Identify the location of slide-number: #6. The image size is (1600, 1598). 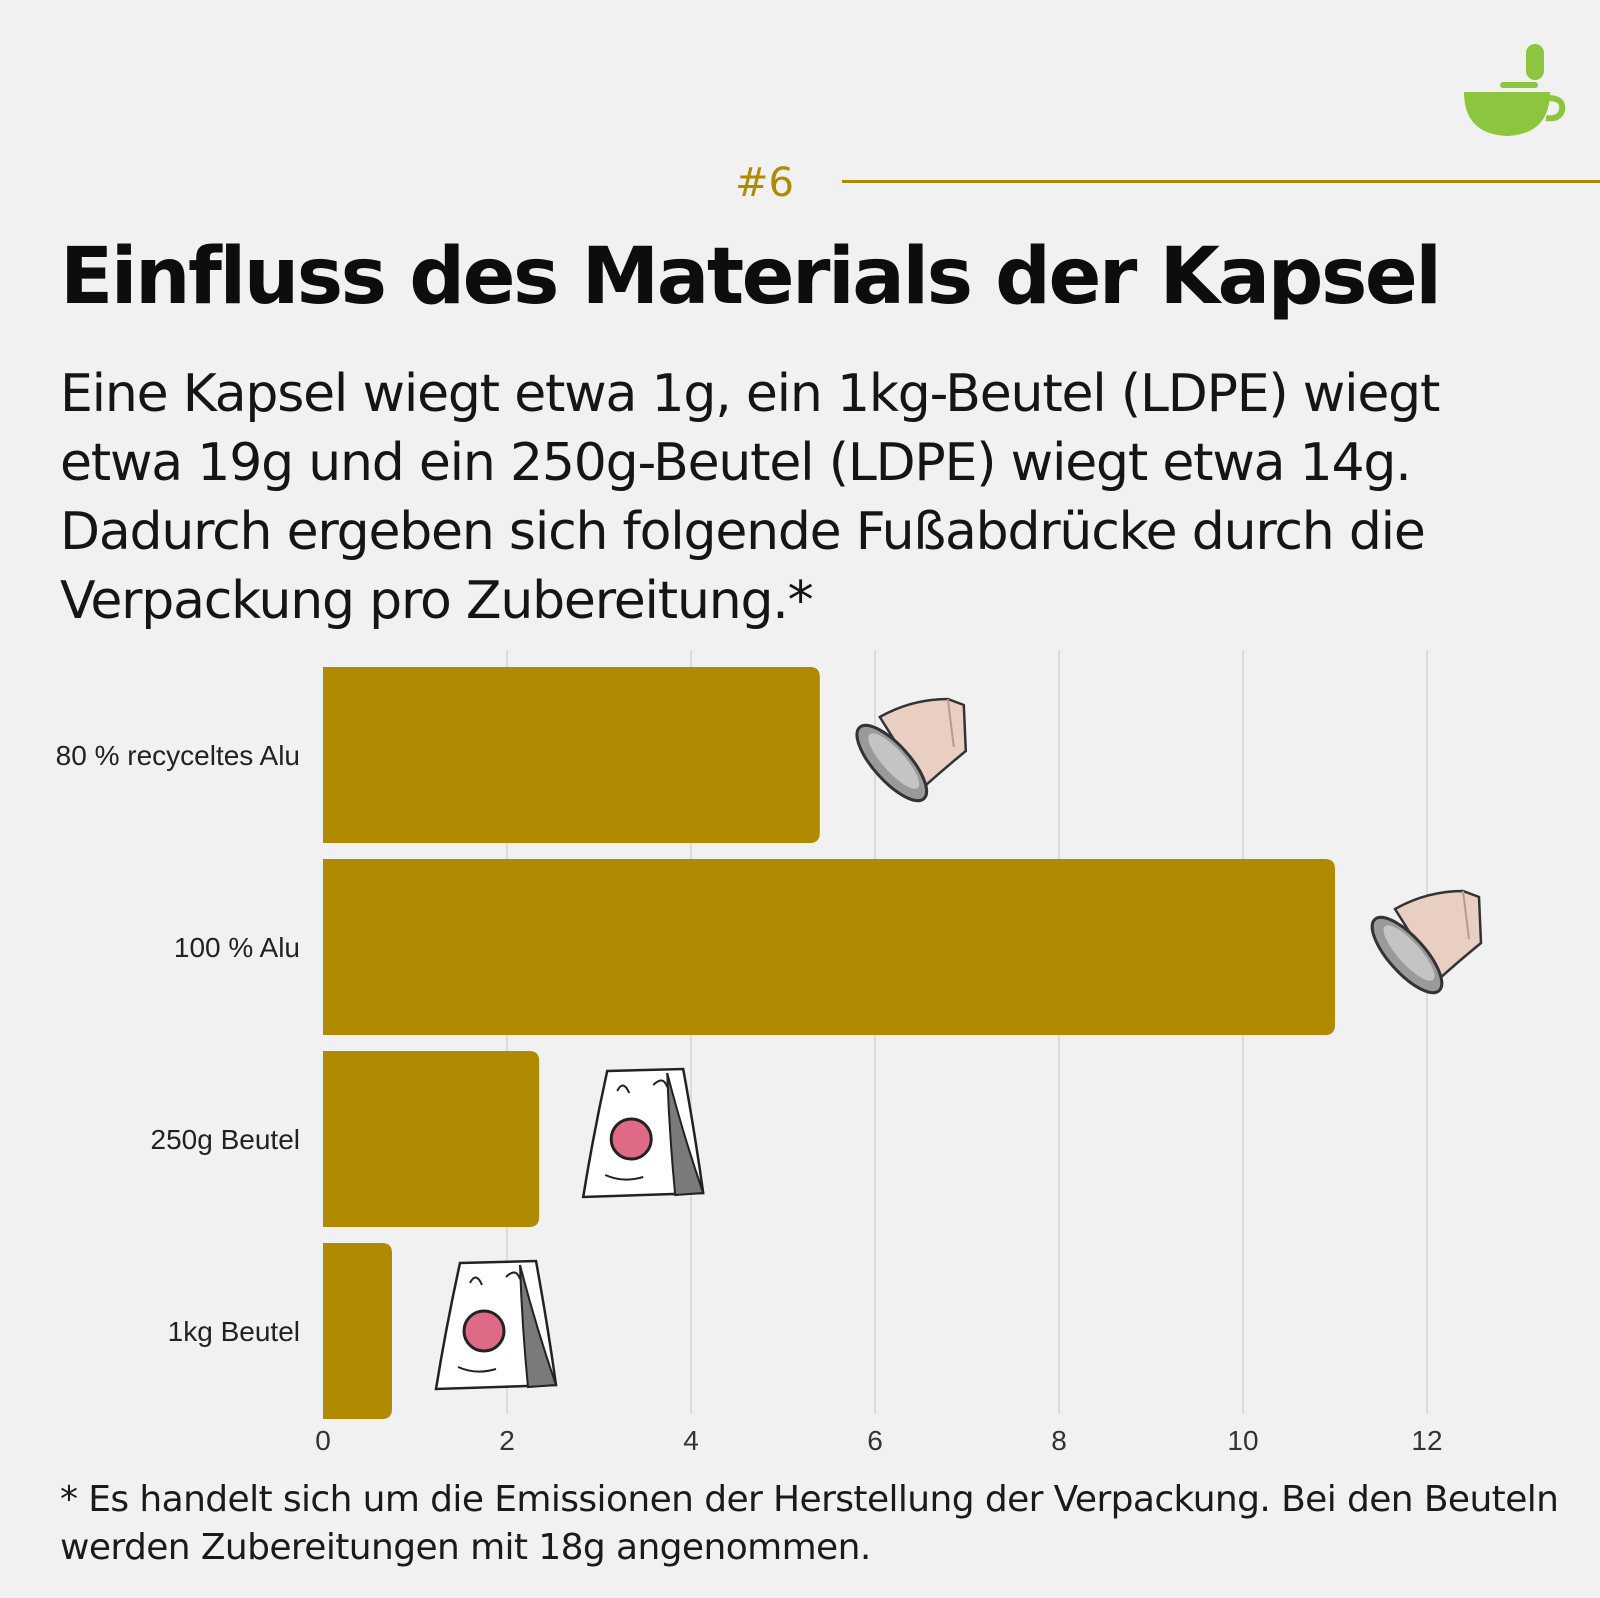
(764, 183).